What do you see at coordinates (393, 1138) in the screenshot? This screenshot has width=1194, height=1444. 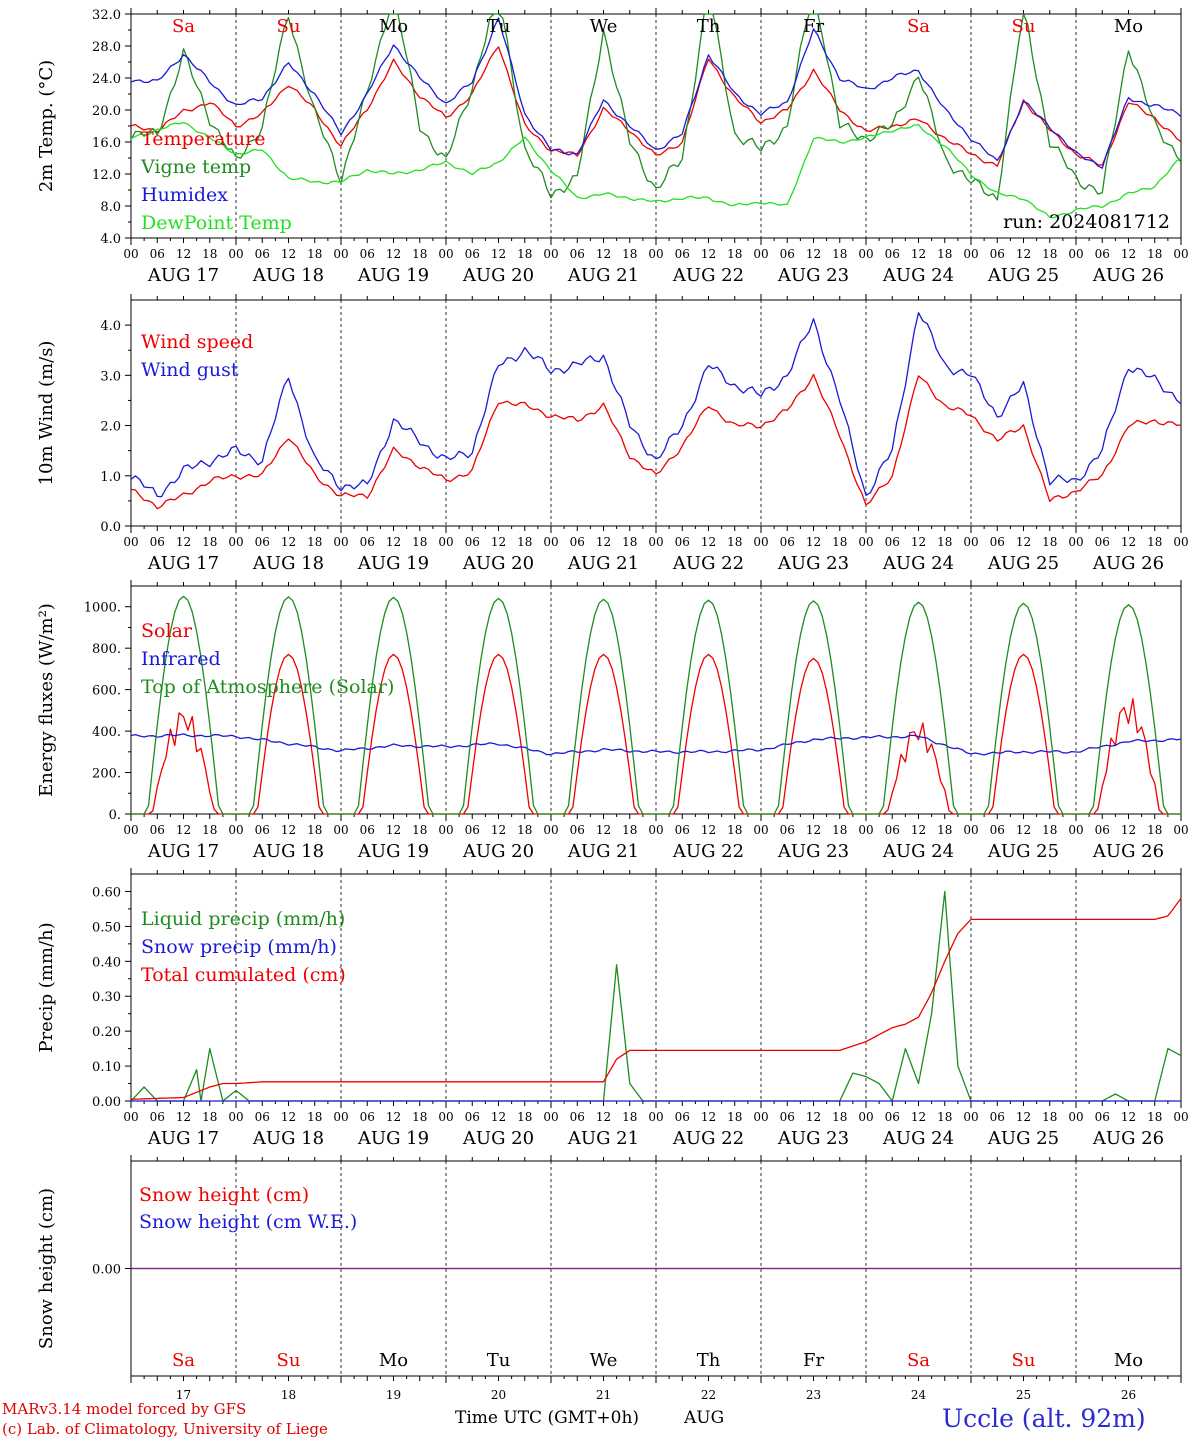 I see `date-label: AUG 19` at bounding box center [393, 1138].